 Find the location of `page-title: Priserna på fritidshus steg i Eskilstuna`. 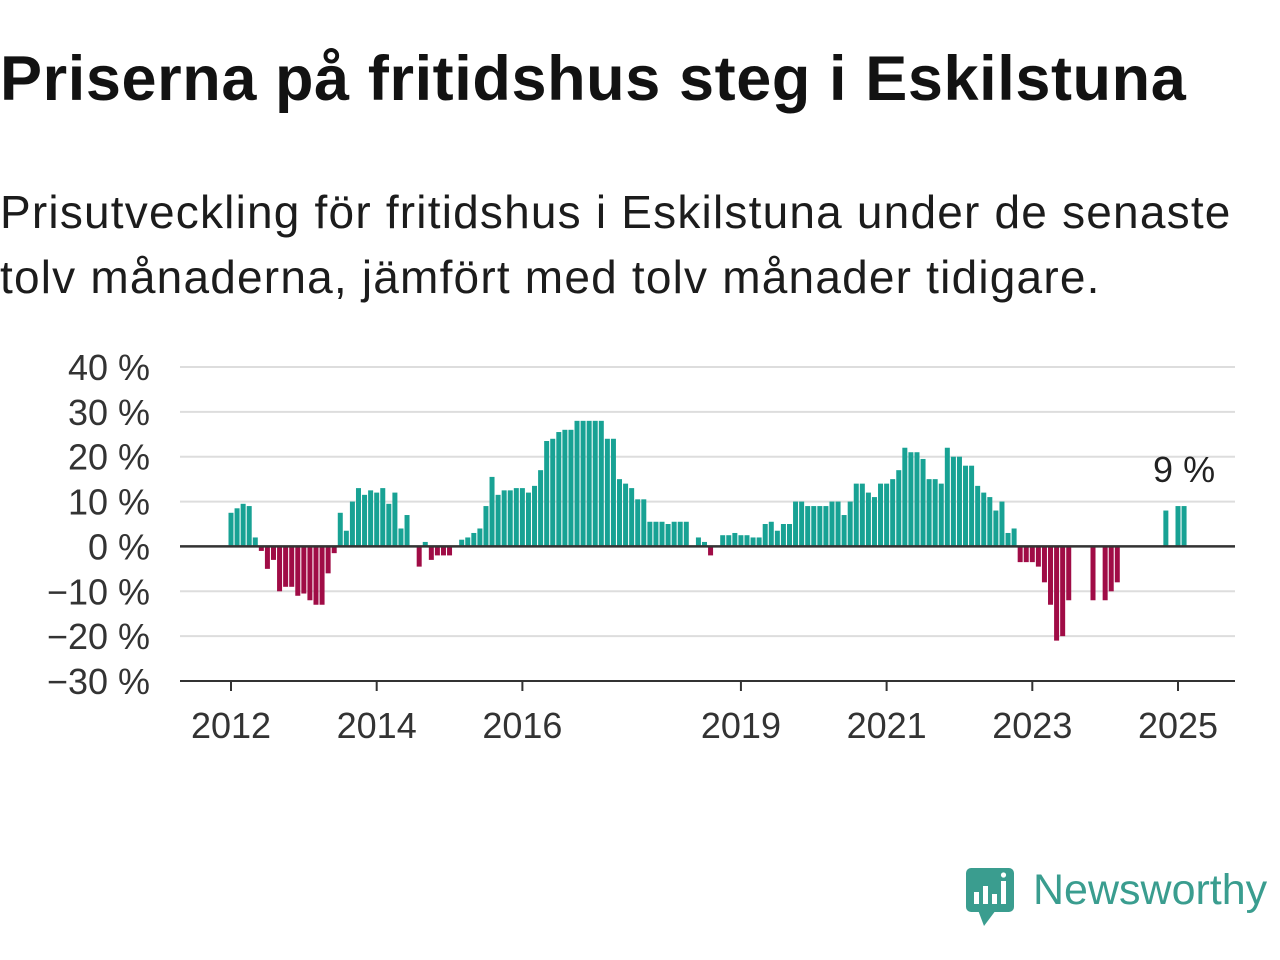

page-title: Priserna på fritidshus steg i Eskilstuna is located at coordinates (593, 79).